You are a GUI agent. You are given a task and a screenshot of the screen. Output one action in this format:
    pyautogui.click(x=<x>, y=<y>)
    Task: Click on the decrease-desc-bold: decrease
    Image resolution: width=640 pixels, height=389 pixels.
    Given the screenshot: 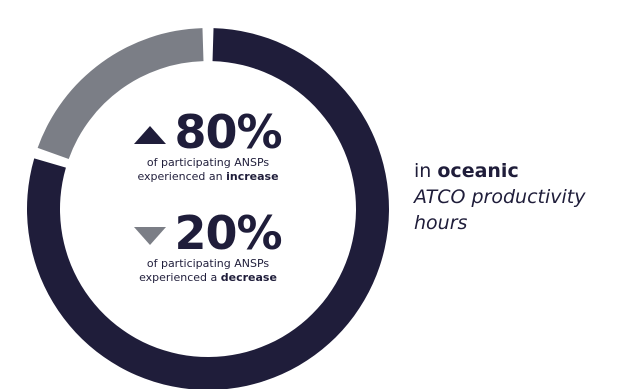 What is the action you would take?
    pyautogui.click(x=248, y=277)
    